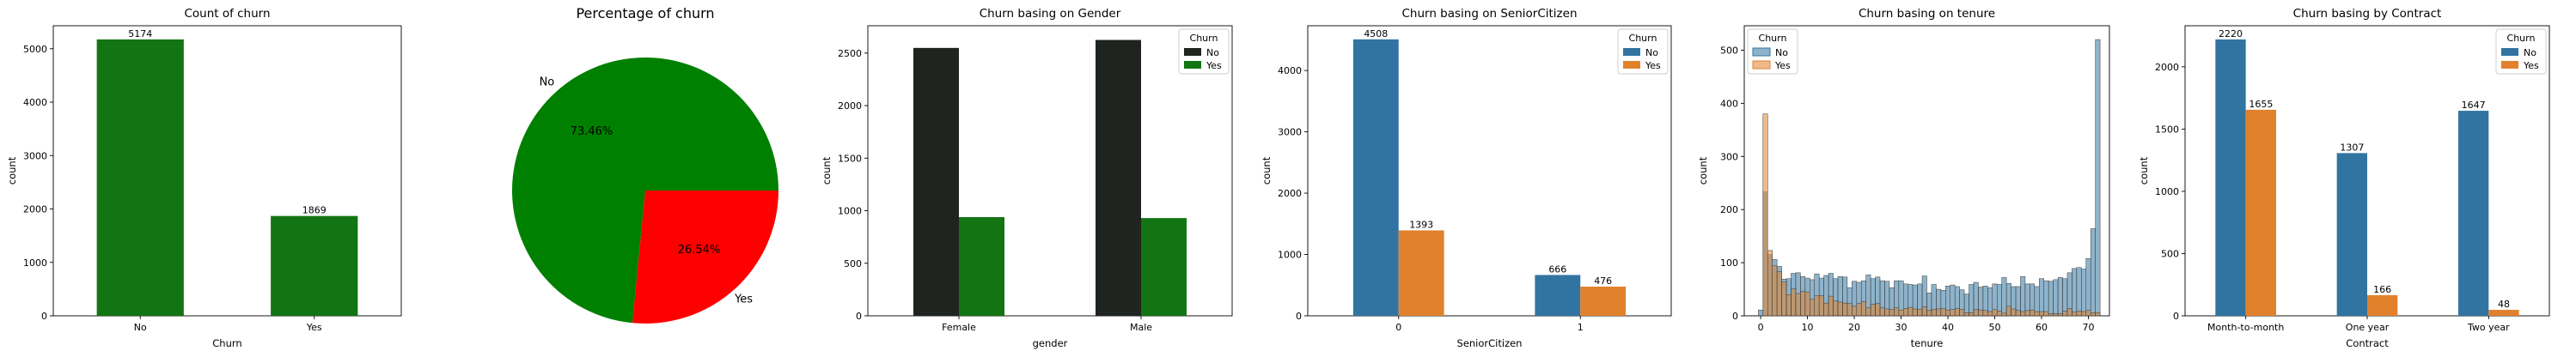 This screenshot has height=351, width=2576. Describe the element at coordinates (1489, 14) in the screenshot. I see `chart-title-3: Churn basing on SeniorCitizen` at that location.